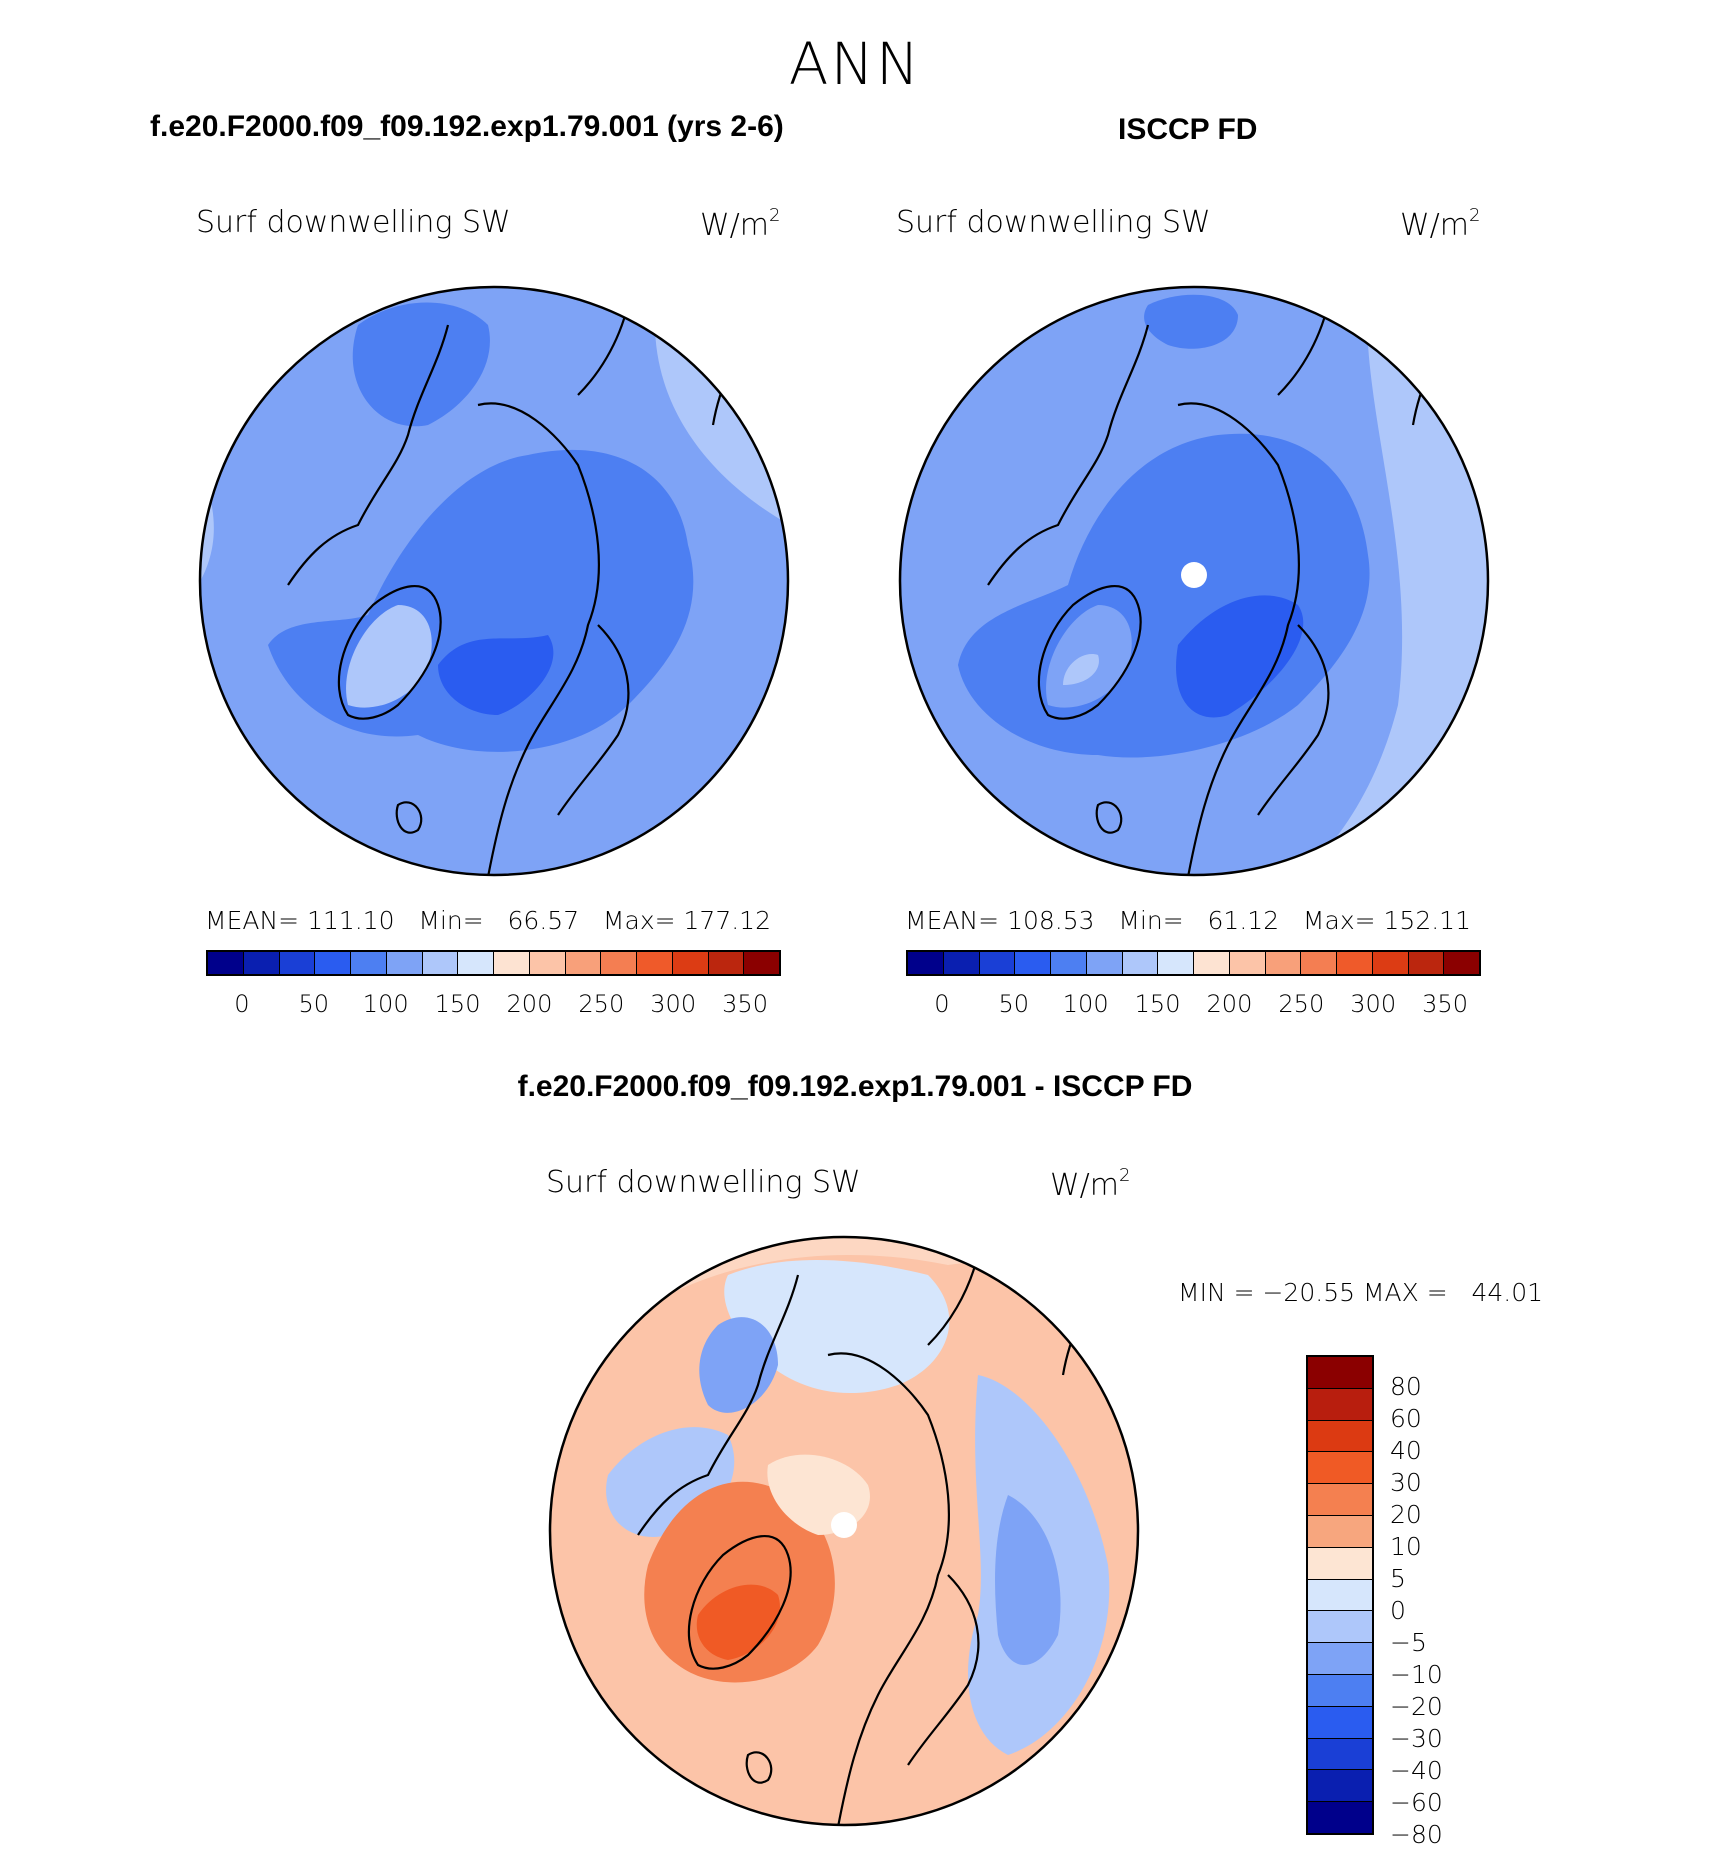  What do you see at coordinates (1416, 1738) in the screenshot?
I see `colorbar-tick-label: −30` at bounding box center [1416, 1738].